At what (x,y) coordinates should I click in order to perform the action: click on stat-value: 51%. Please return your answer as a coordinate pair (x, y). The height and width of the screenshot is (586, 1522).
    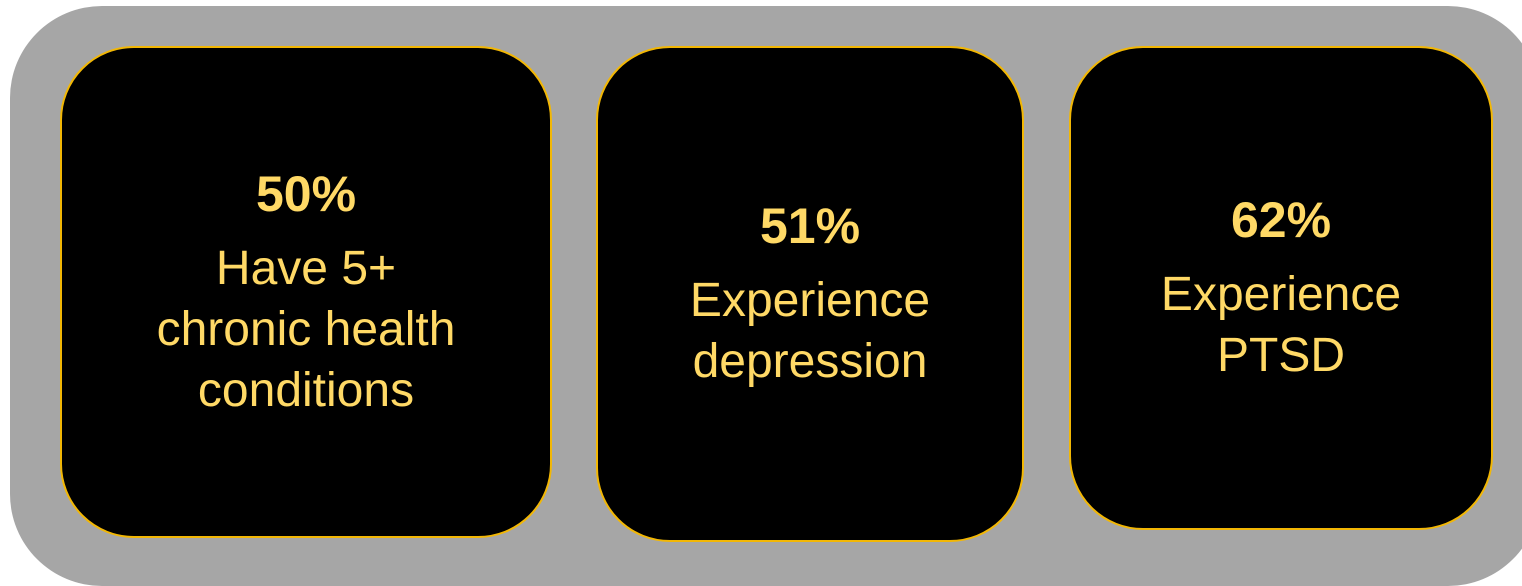
    Looking at the image, I should click on (810, 226).